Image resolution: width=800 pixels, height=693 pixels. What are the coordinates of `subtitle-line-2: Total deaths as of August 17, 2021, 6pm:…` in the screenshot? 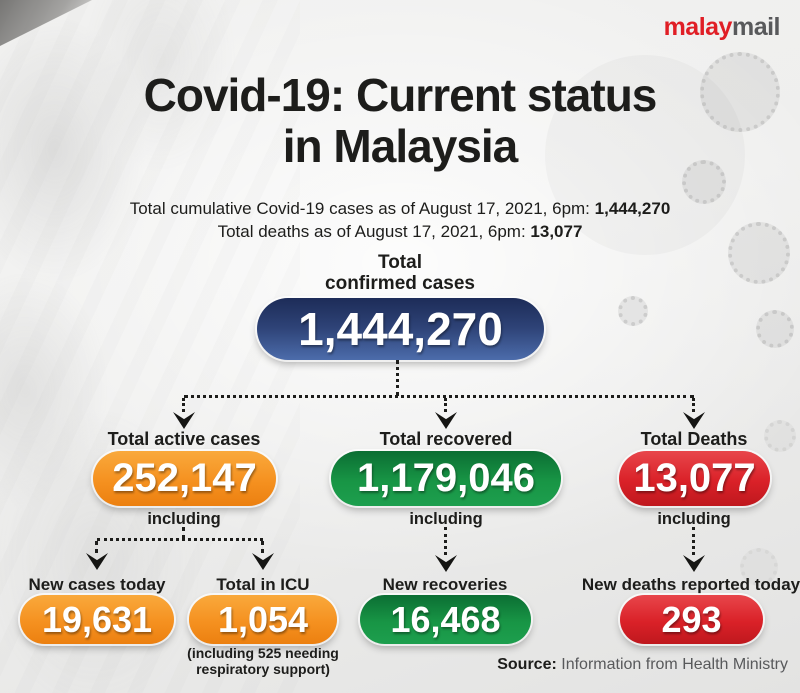 It's located at (400, 231).